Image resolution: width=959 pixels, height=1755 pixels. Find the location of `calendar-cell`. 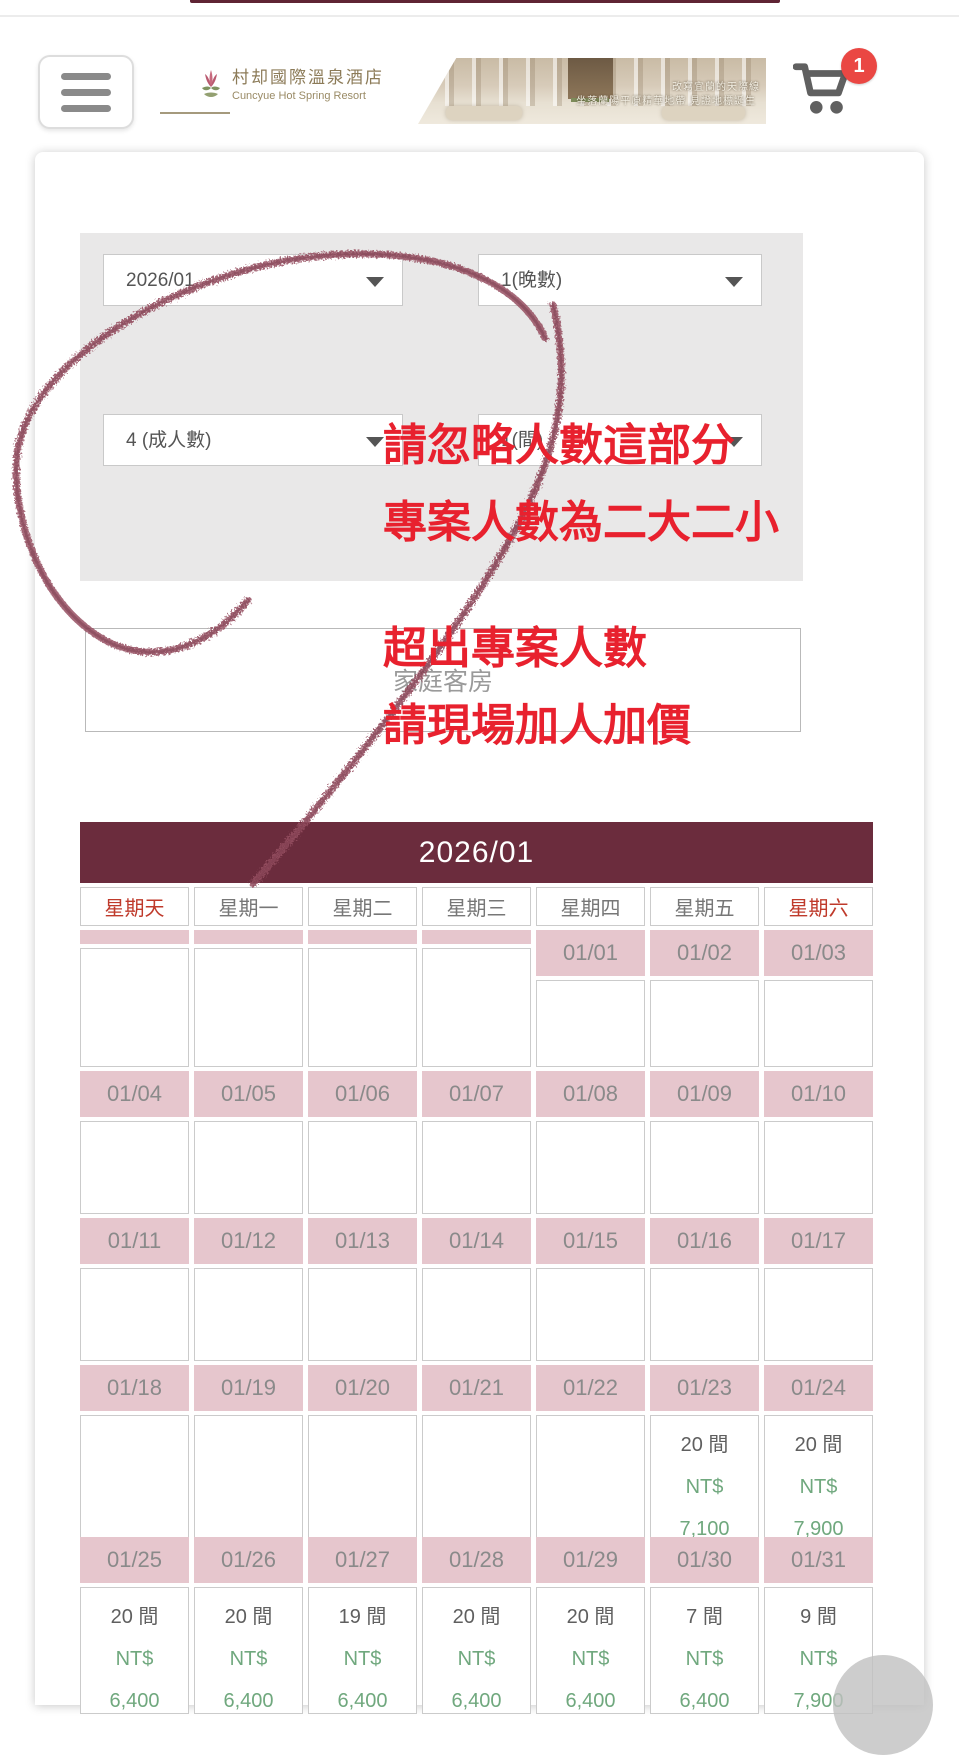

calendar-cell is located at coordinates (362, 998).